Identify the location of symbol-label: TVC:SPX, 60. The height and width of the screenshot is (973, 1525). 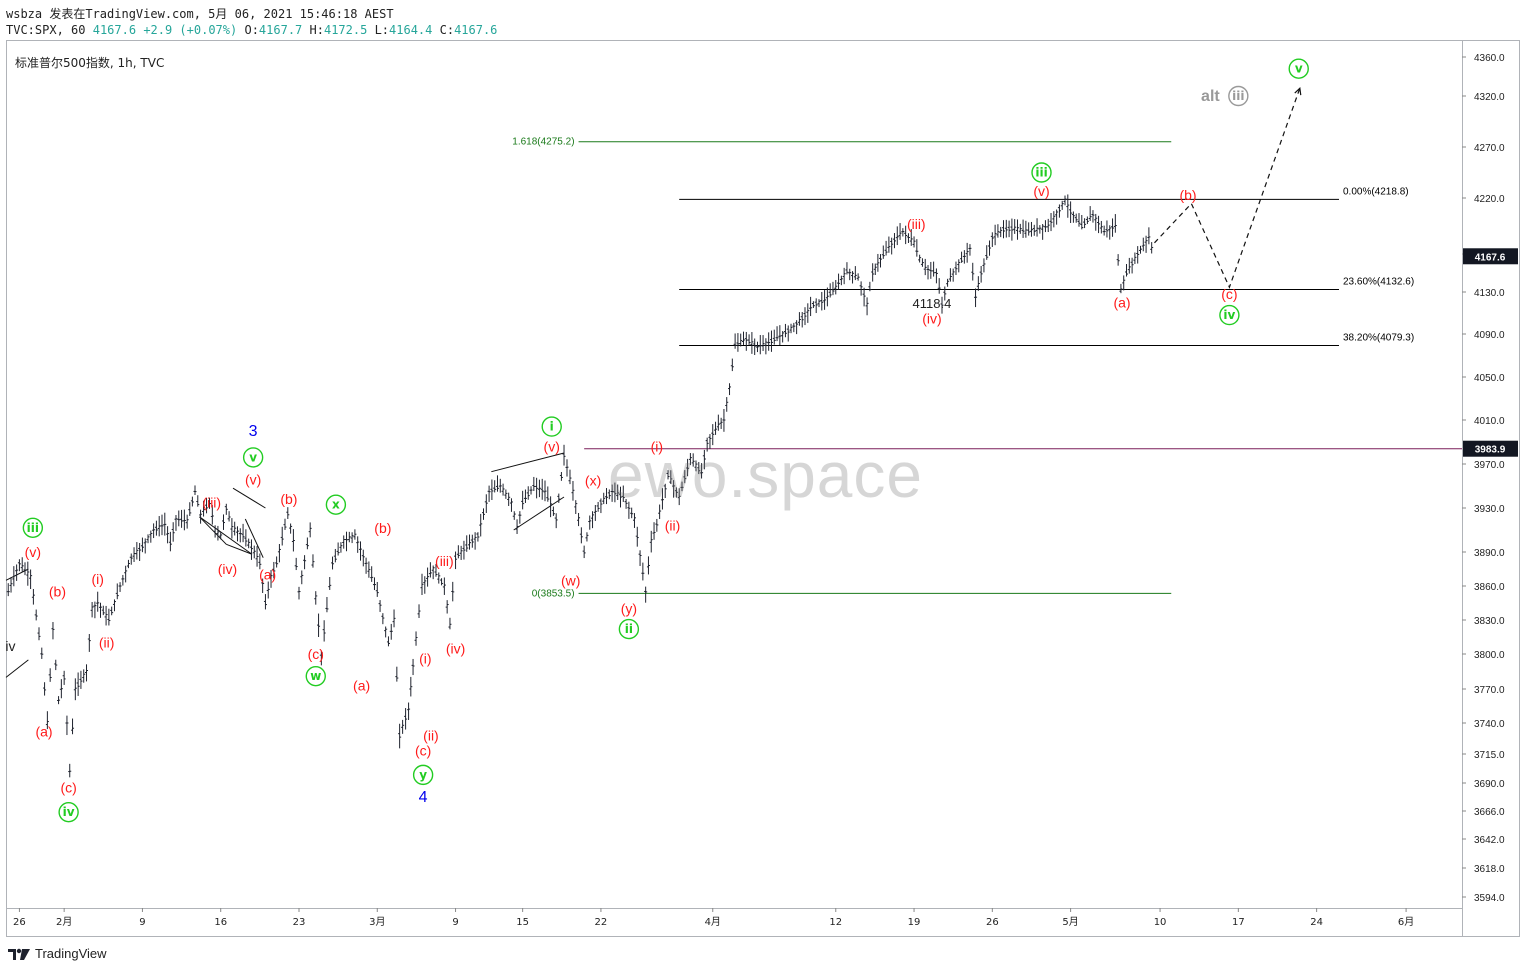
(46, 30).